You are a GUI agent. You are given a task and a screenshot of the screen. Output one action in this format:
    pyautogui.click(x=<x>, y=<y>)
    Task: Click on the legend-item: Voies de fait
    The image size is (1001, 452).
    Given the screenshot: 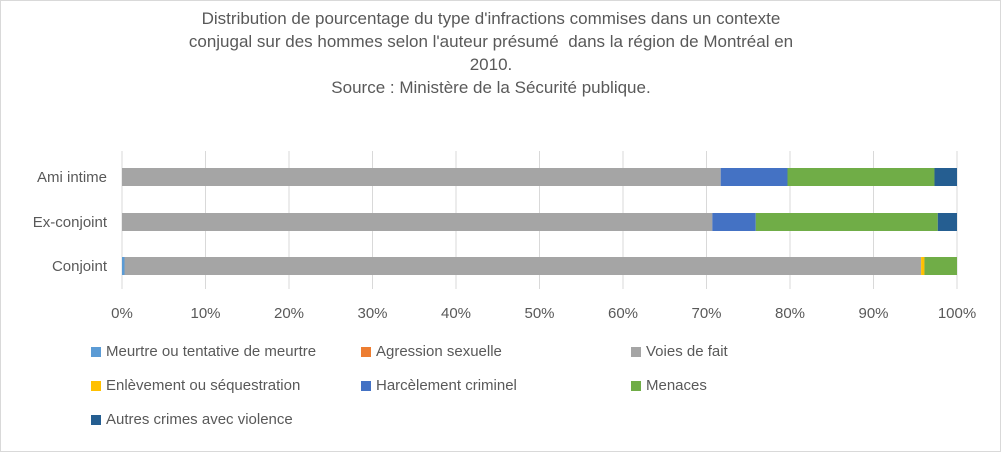 What is the action you would take?
    pyautogui.click(x=766, y=351)
    